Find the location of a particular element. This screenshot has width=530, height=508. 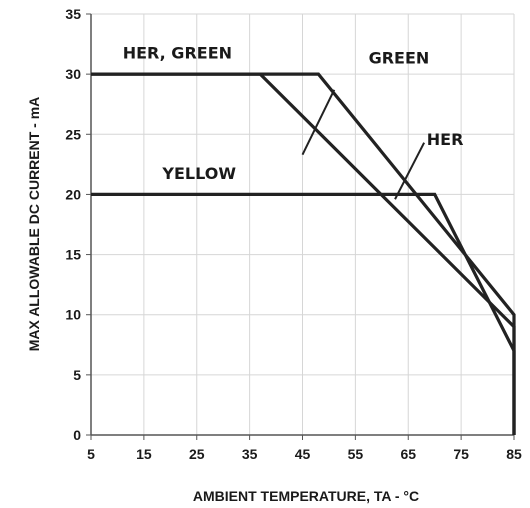

y-tick-label-35: 35 is located at coordinates (73, 14).